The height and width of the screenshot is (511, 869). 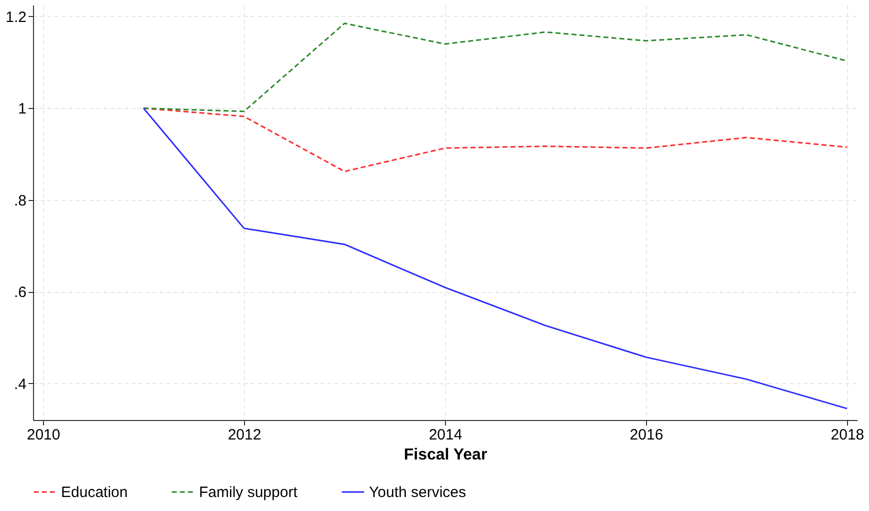 I want to click on y-tick-label: 1, so click(x=22, y=109).